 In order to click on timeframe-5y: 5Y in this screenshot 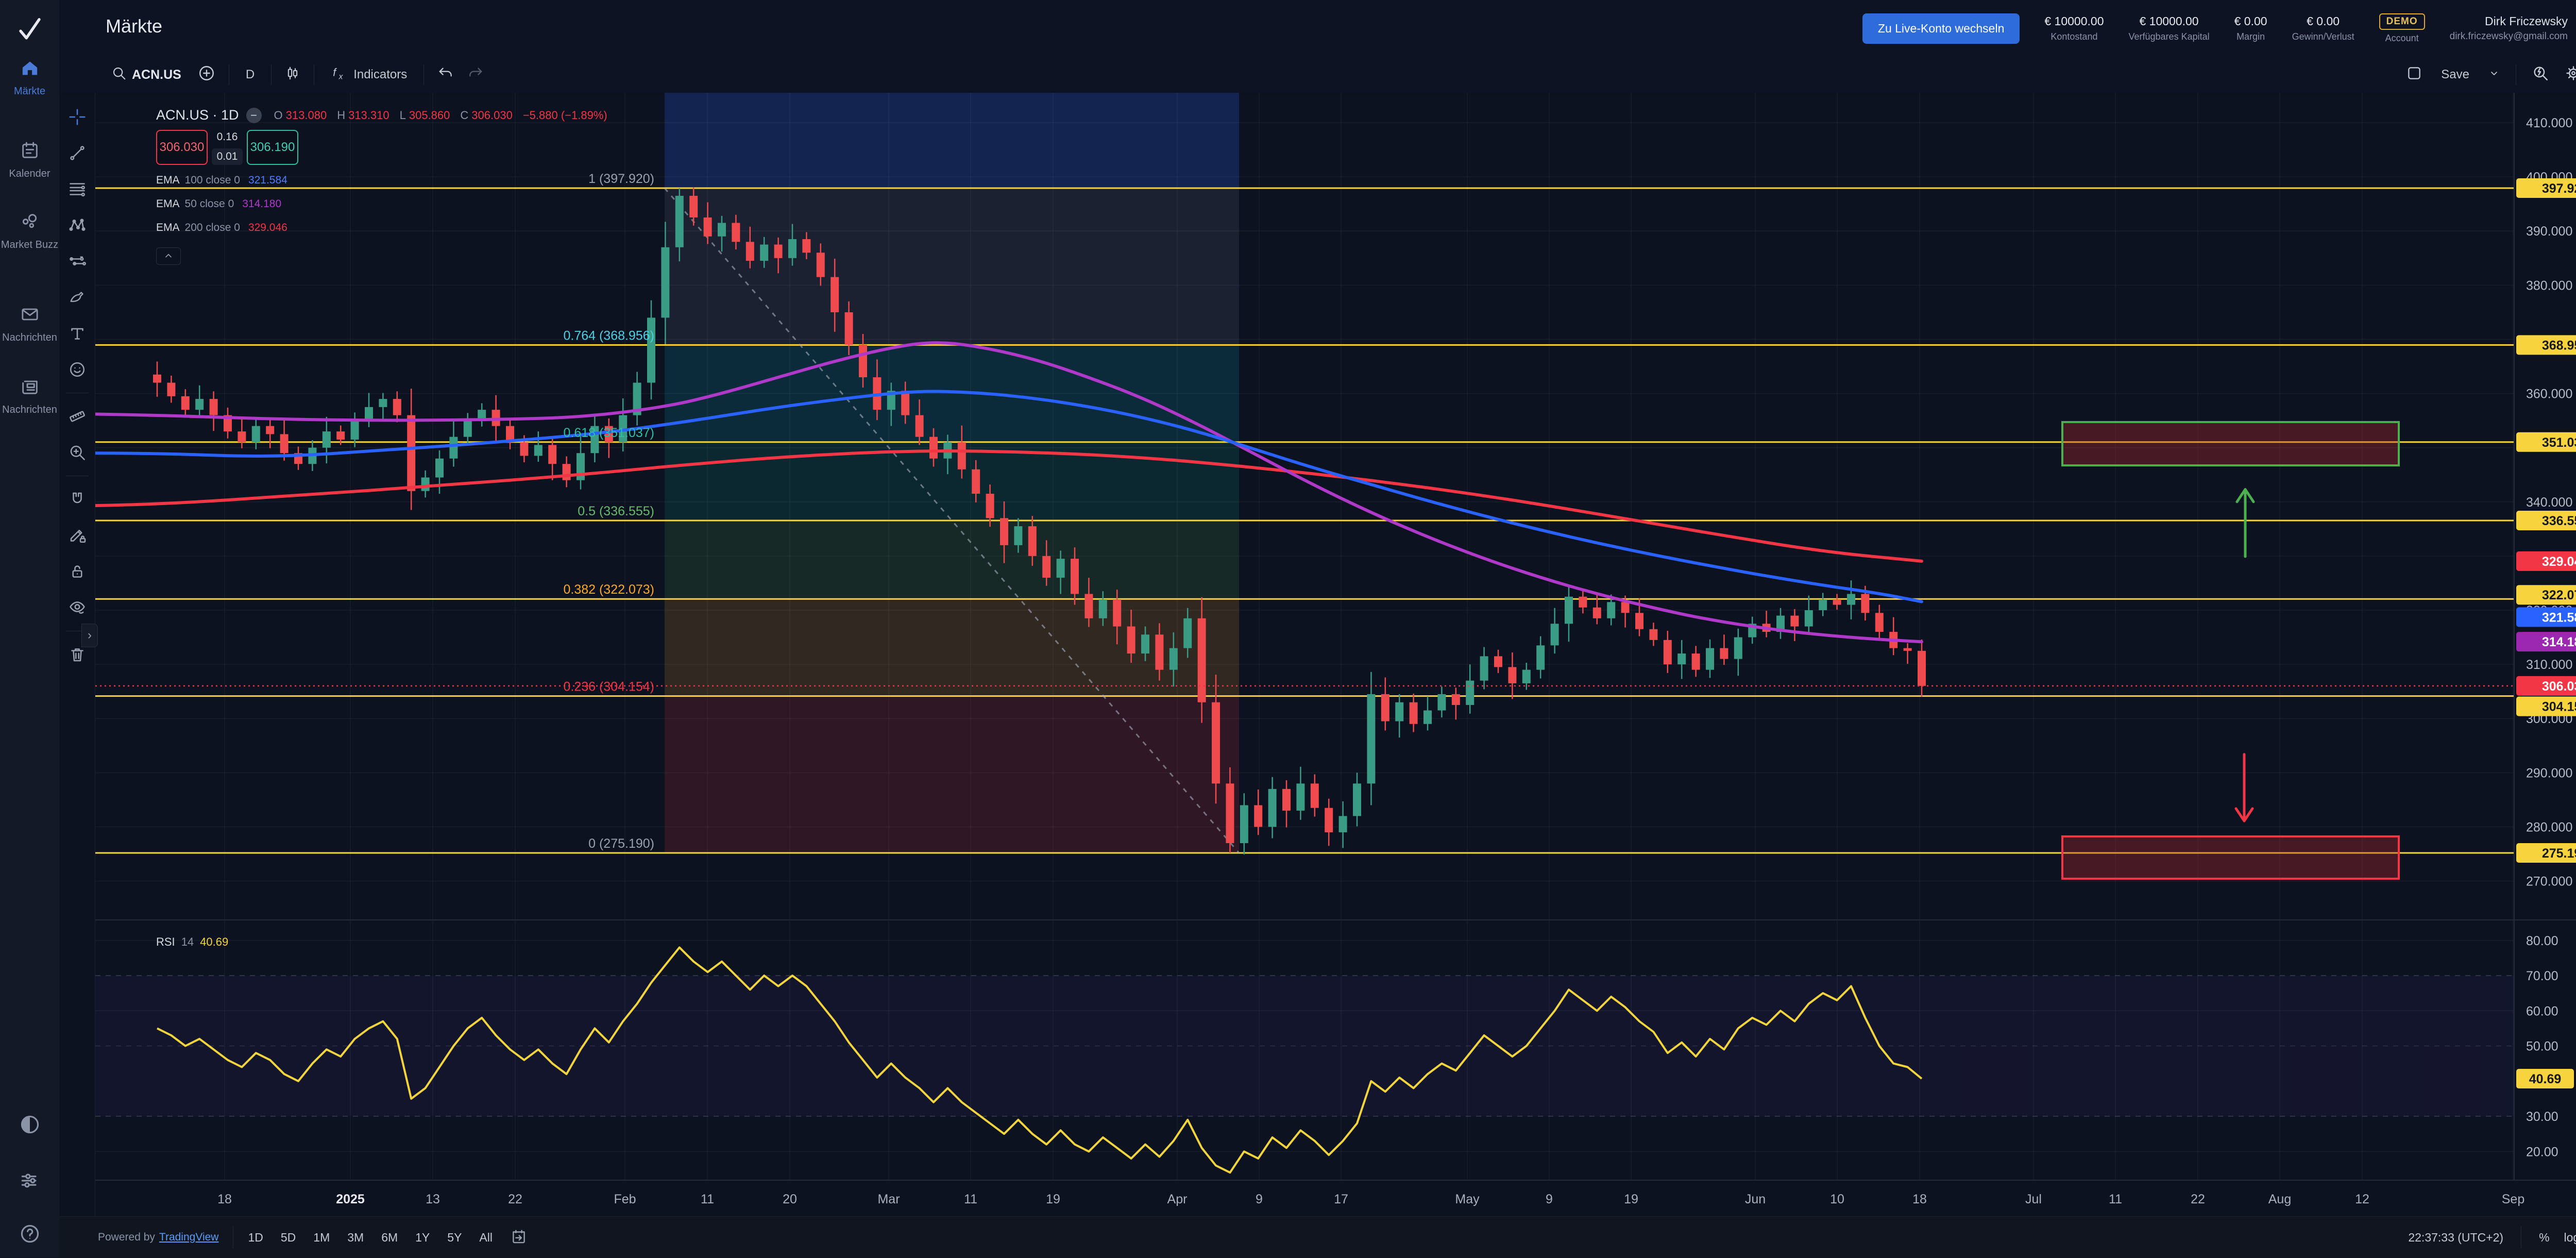, I will do `click(454, 1237)`.